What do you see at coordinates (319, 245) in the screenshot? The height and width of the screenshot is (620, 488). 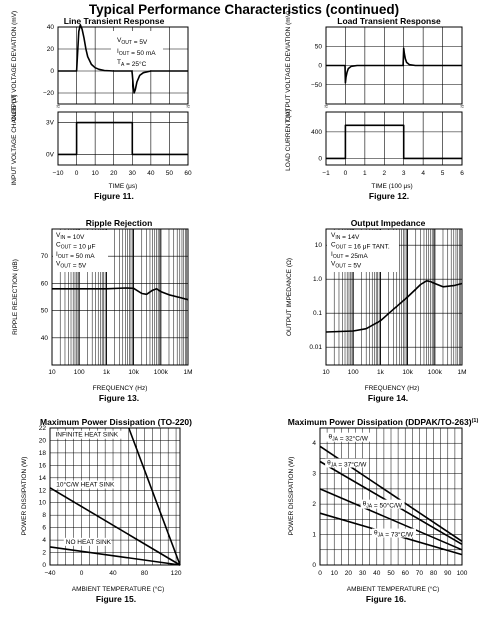 I see `y-tick-label: 10` at bounding box center [319, 245].